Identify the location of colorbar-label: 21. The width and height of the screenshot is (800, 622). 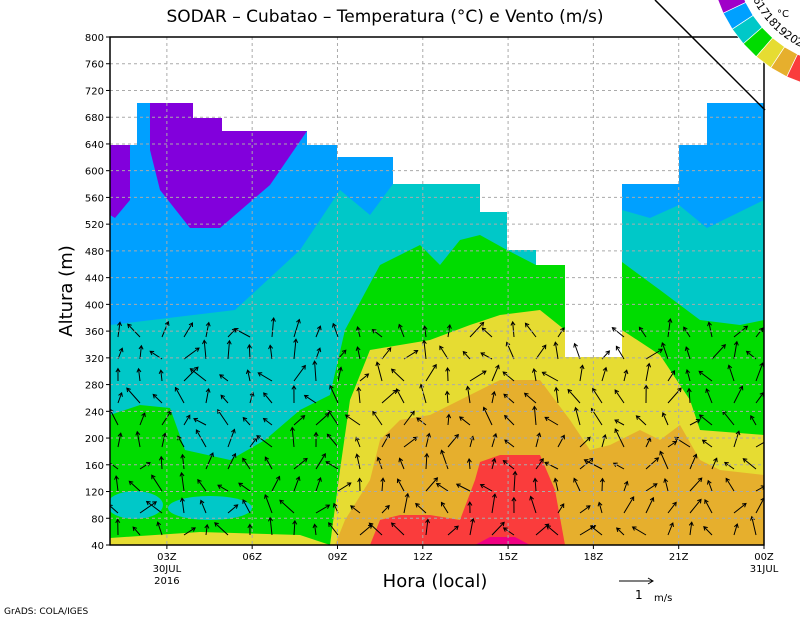
(796, 44).